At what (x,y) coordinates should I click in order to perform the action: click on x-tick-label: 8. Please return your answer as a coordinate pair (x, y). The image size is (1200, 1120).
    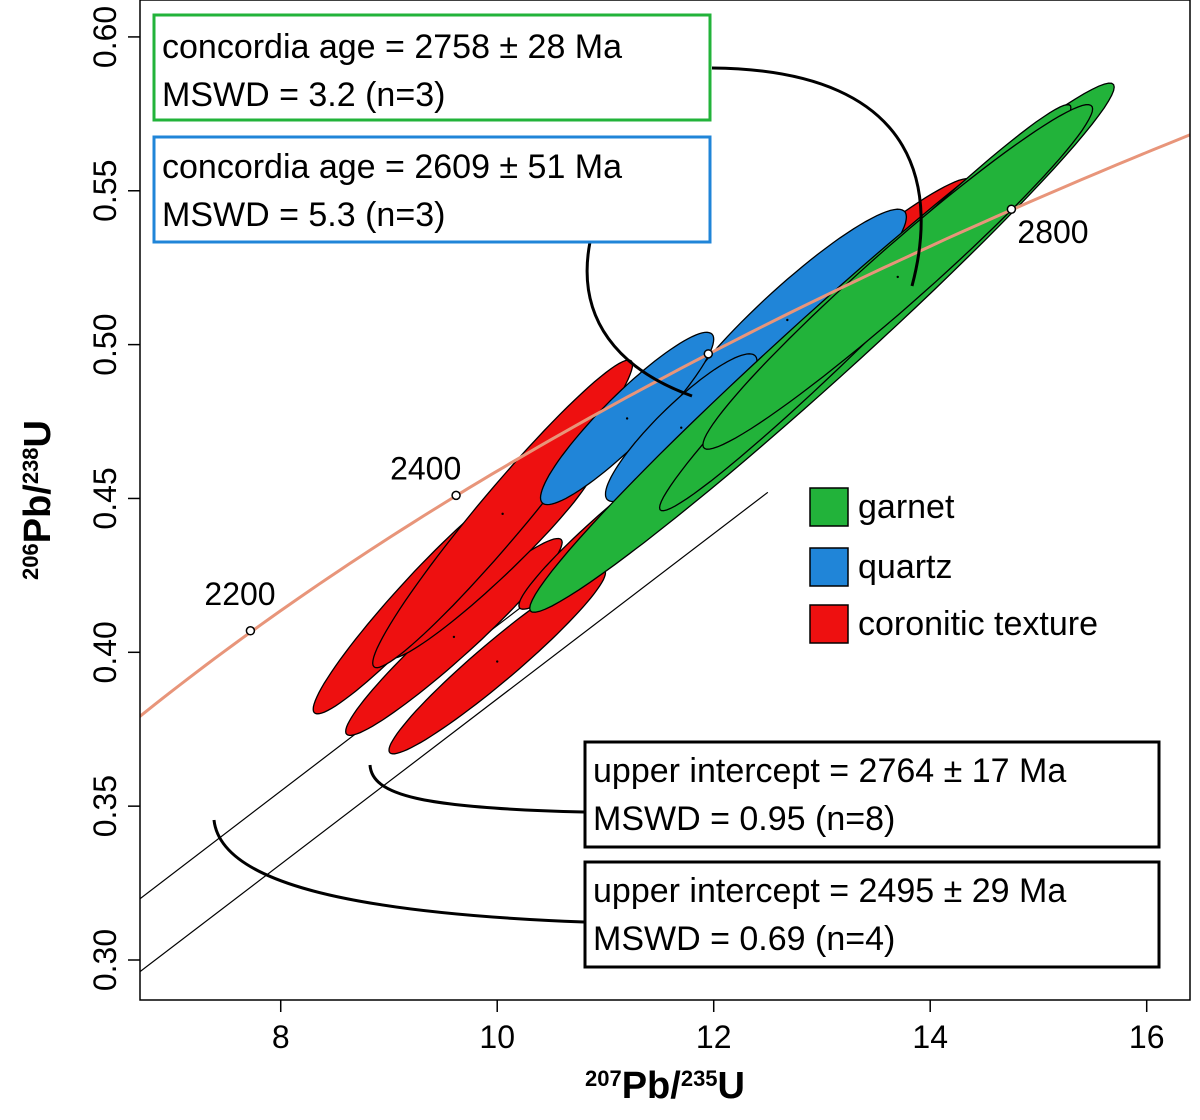
    Looking at the image, I should click on (281, 1037).